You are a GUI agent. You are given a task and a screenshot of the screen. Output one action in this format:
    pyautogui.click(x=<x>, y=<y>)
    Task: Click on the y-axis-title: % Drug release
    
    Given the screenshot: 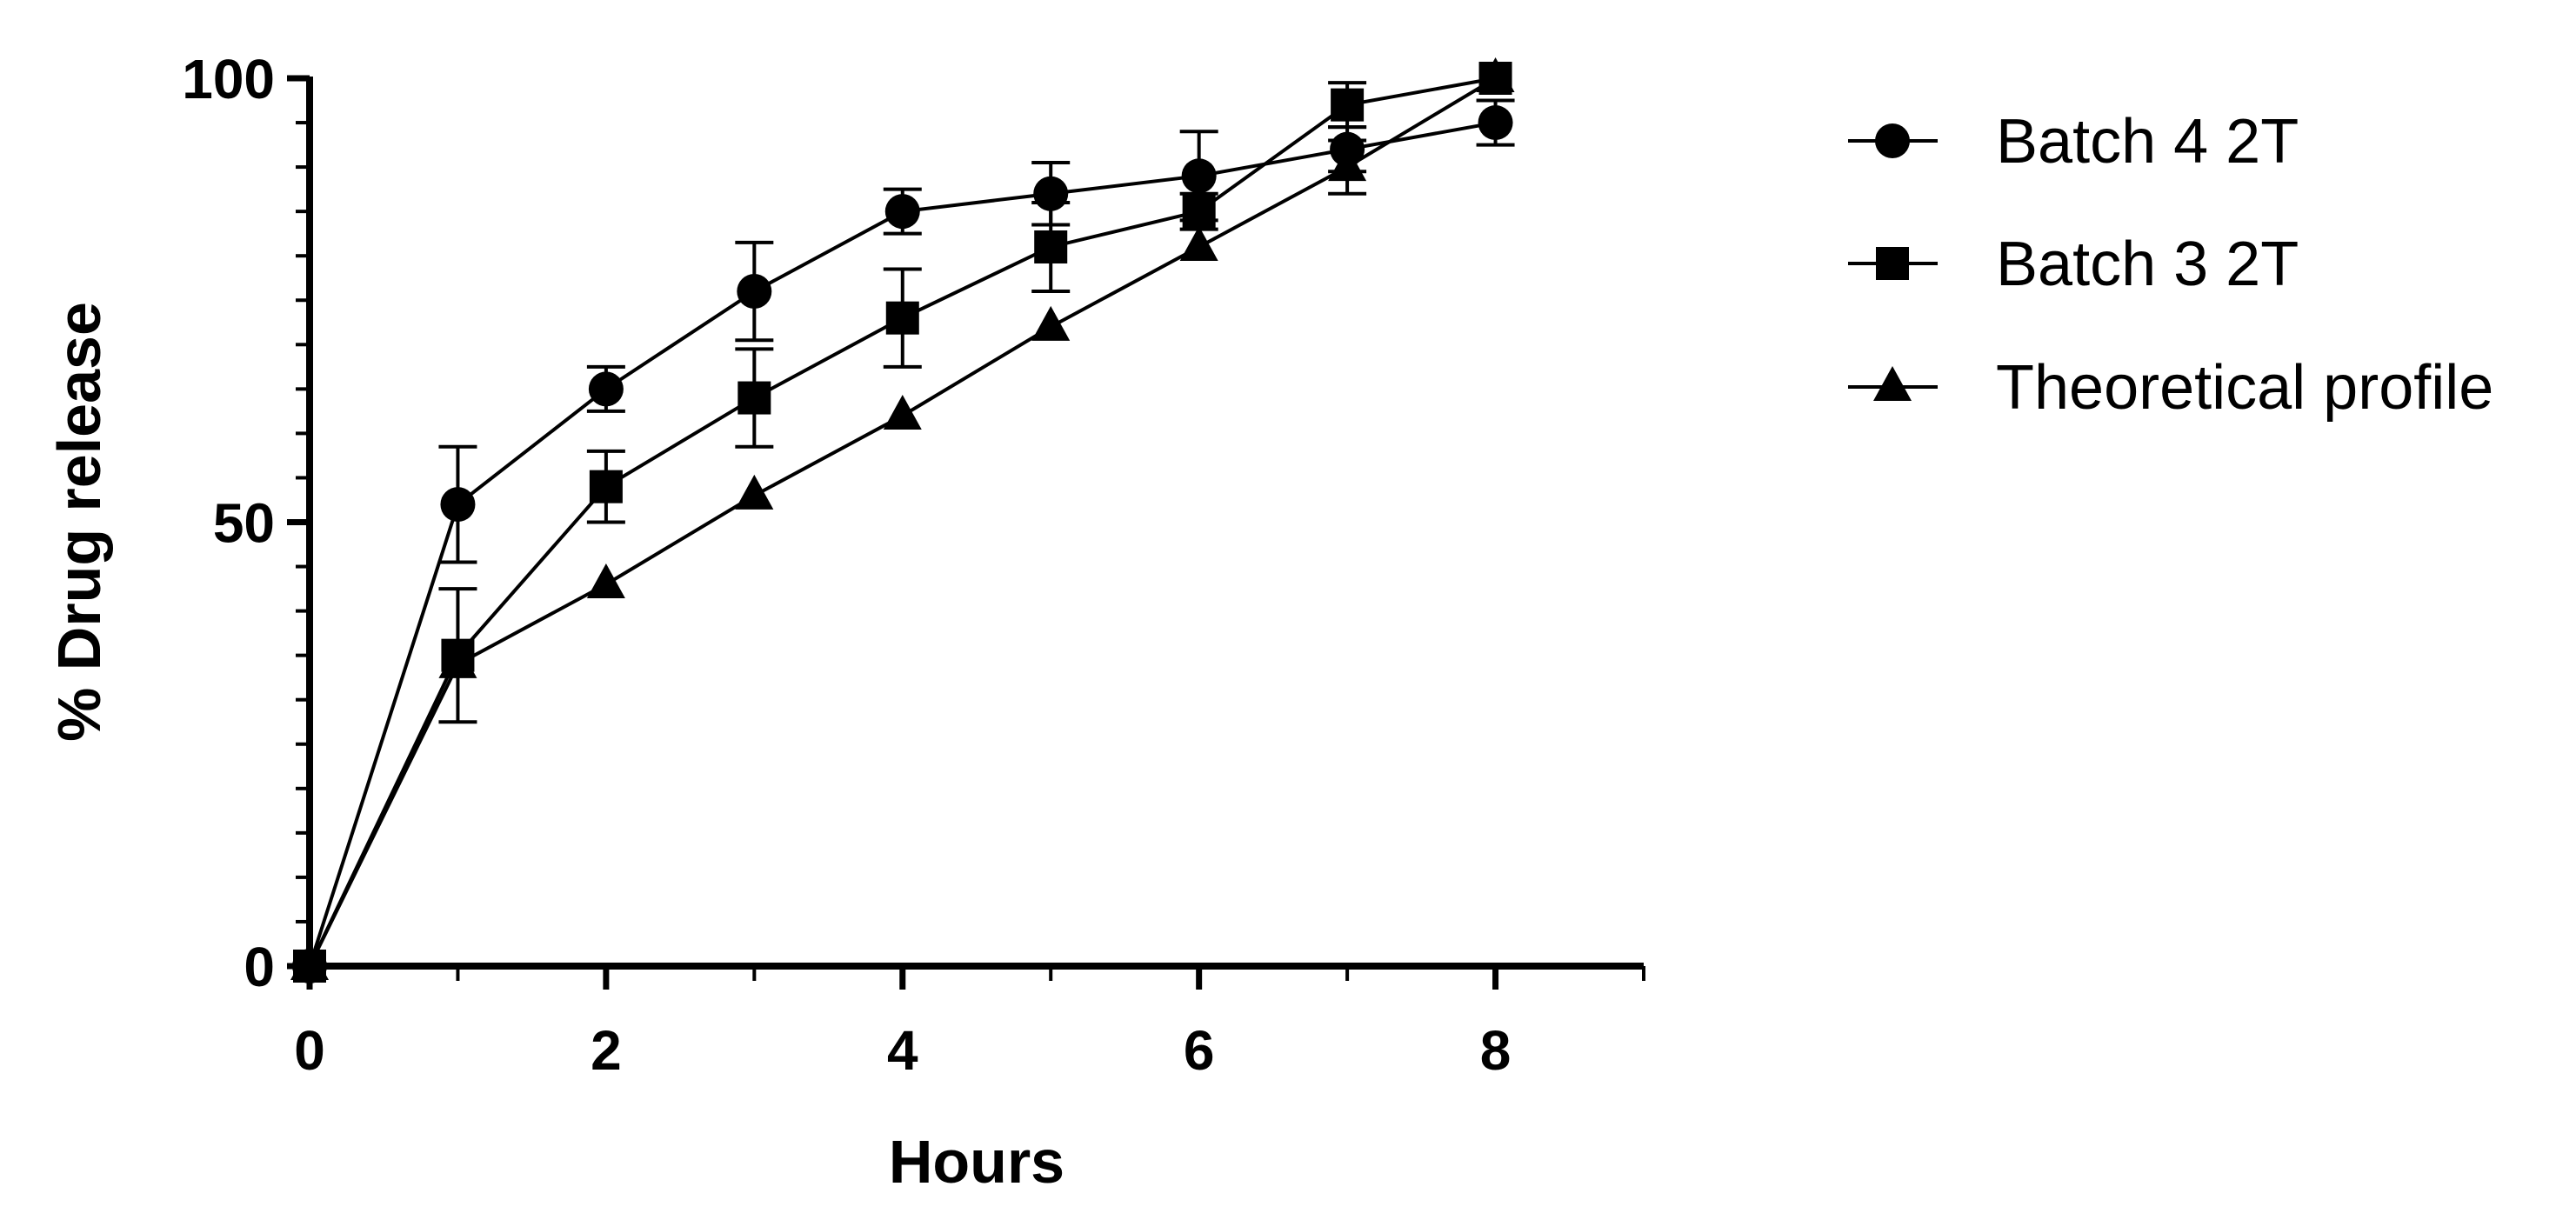 What is the action you would take?
    pyautogui.click(x=79, y=522)
    